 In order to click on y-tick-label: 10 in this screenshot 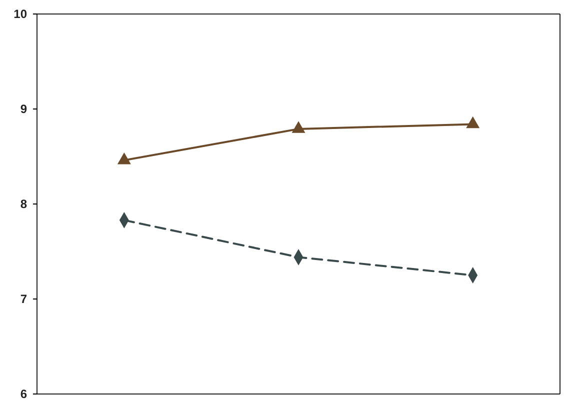, I will do `click(21, 13)`.